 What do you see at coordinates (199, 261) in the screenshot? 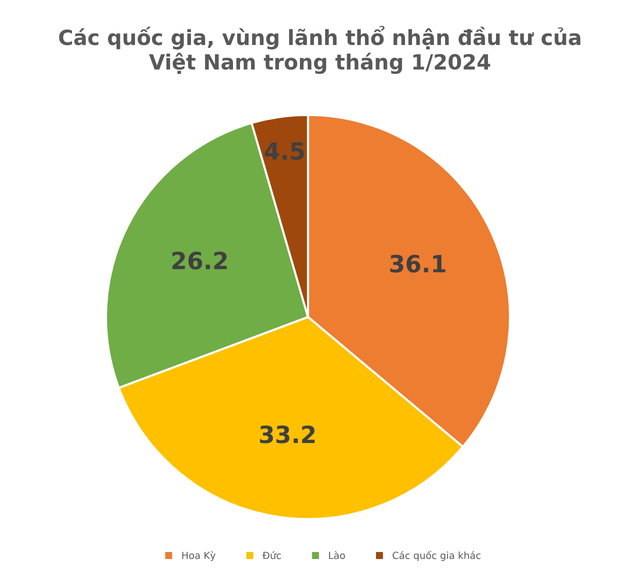
I see `data-label: 26.2` at bounding box center [199, 261].